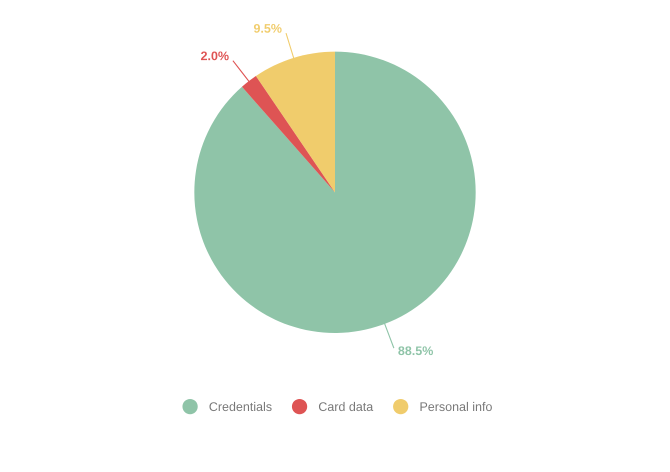 Image resolution: width=670 pixels, height=472 pixels. Describe the element at coordinates (416, 351) in the screenshot. I see `data-label: 88.5%` at that location.